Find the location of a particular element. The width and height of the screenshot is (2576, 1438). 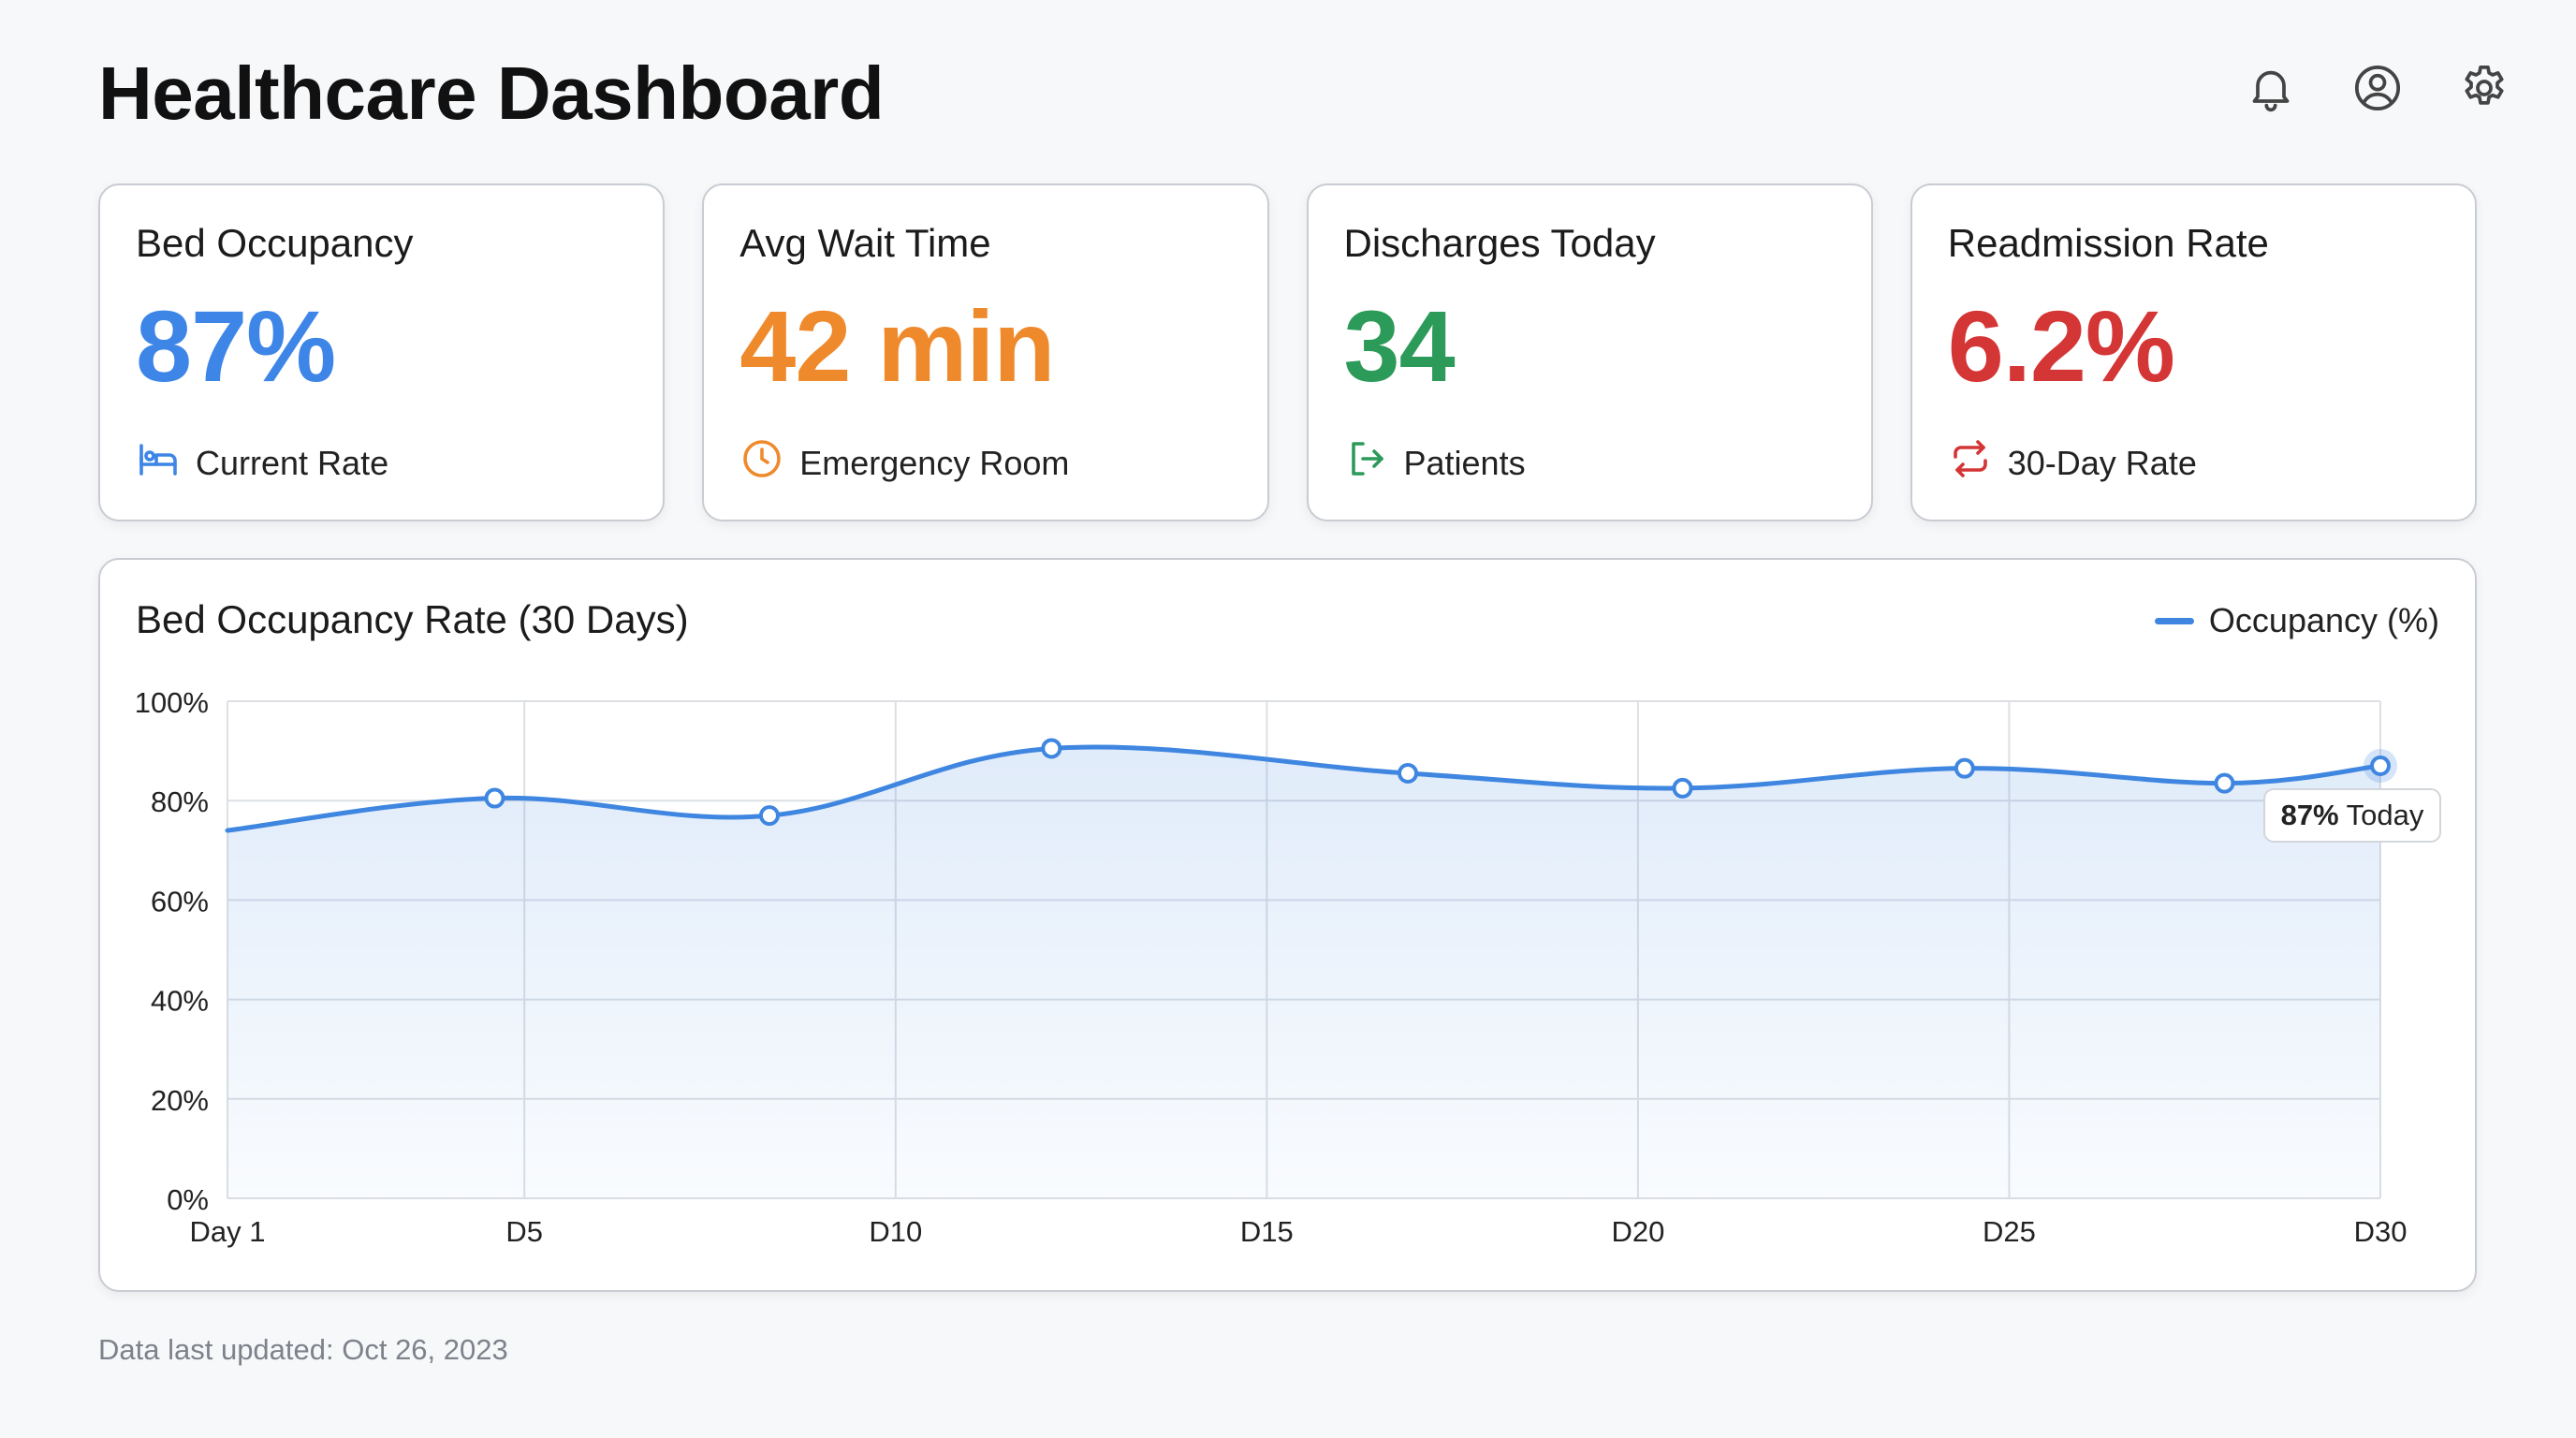

y-tick-label: 20% is located at coordinates (180, 1100).